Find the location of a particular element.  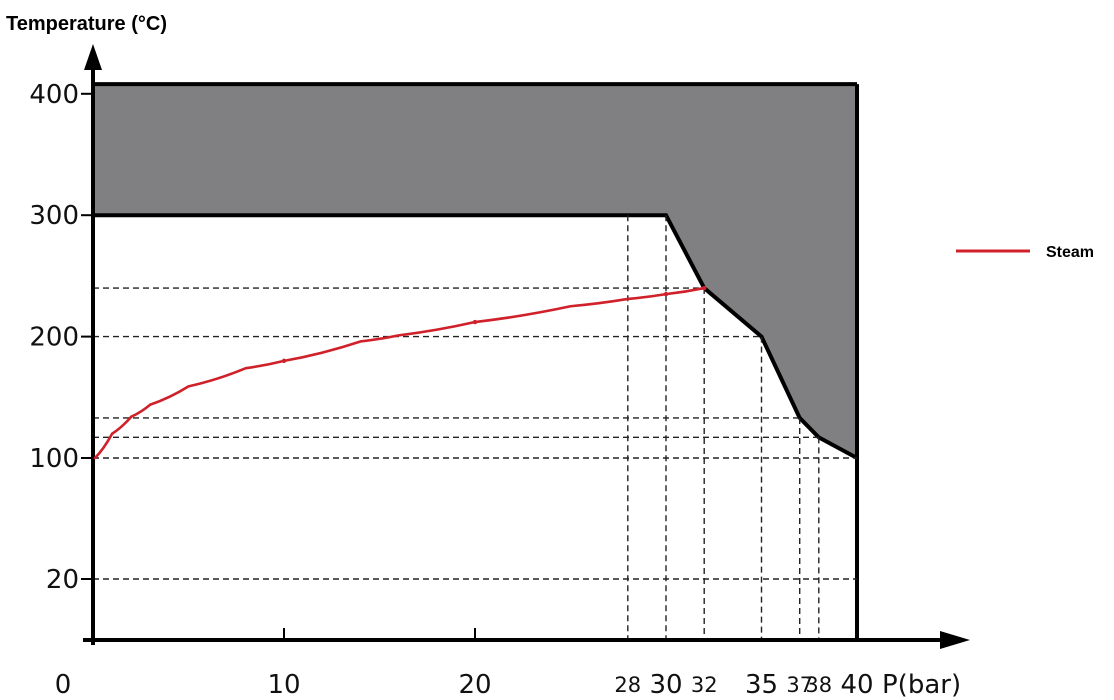

x-axis-title: P(bar) is located at coordinates (921, 685).